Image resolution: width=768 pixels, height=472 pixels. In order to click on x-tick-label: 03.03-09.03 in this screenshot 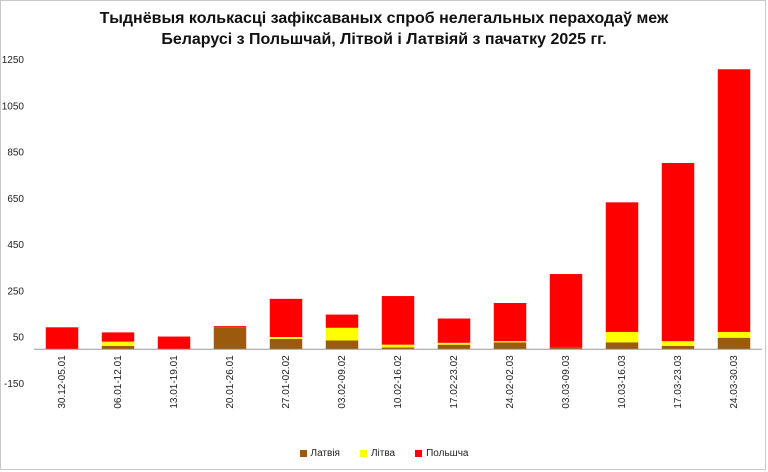, I will do `click(566, 382)`.